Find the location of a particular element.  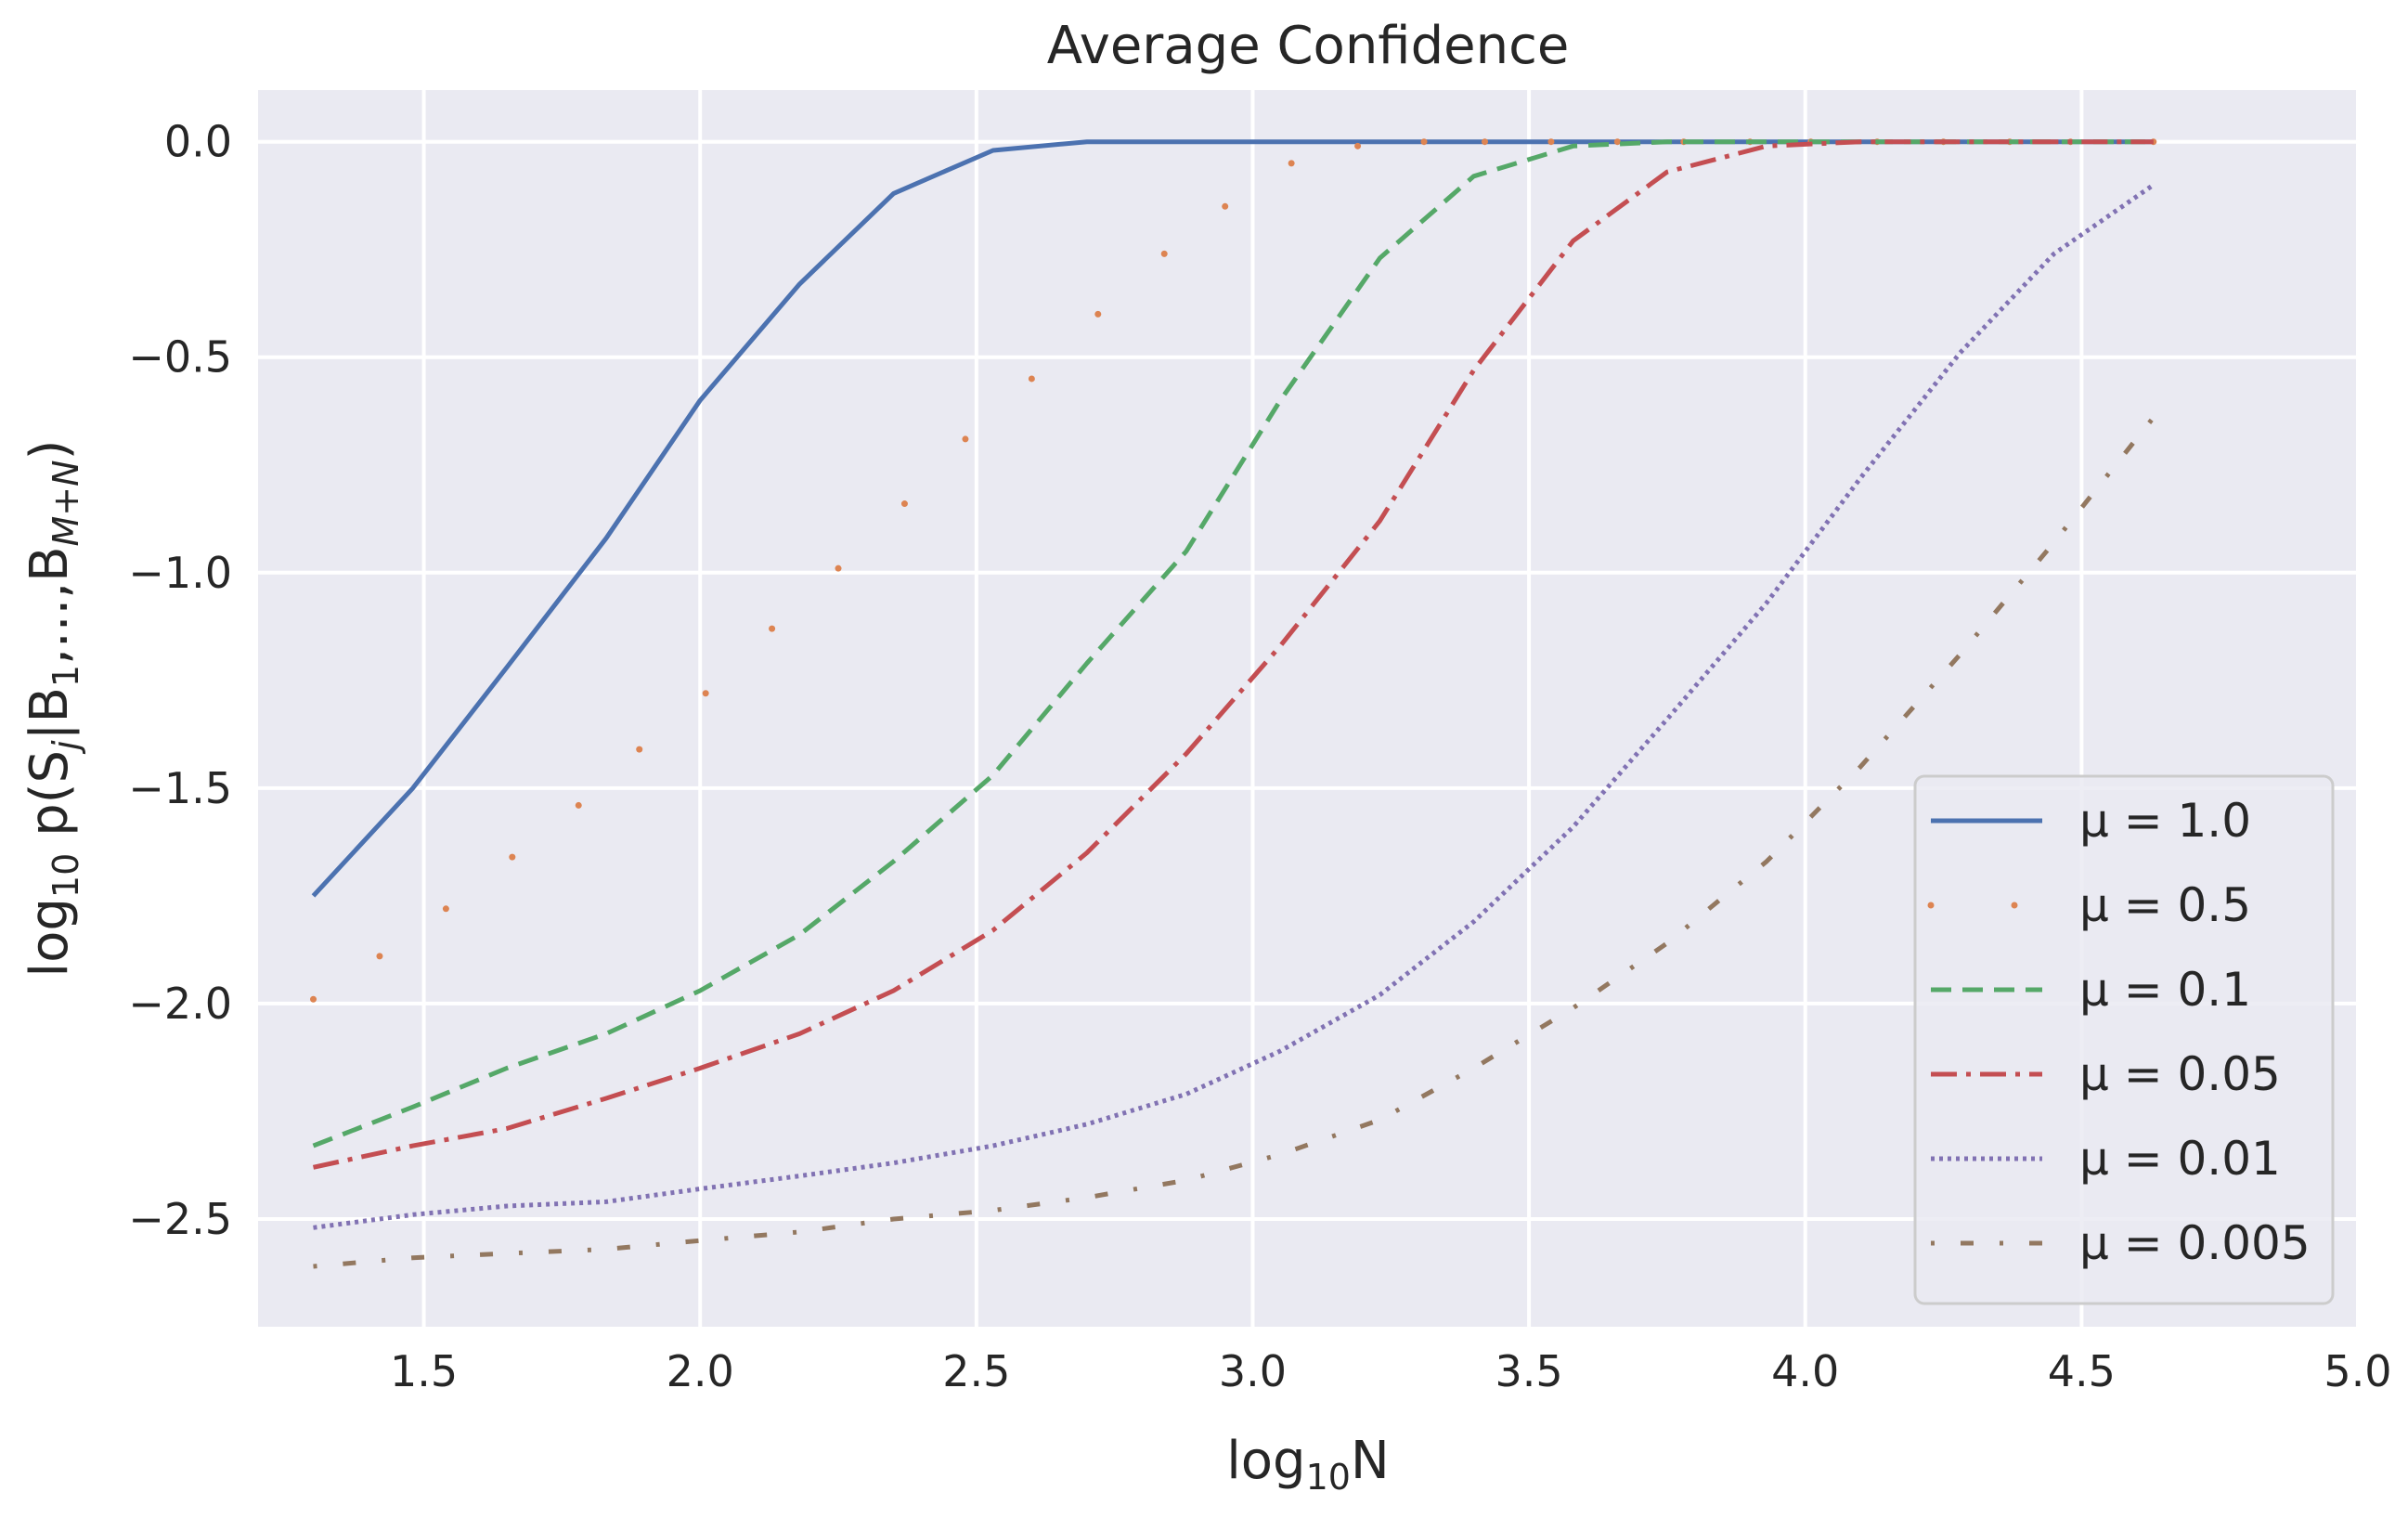

legend-label: μ = 0.1 is located at coordinates (2165, 990).